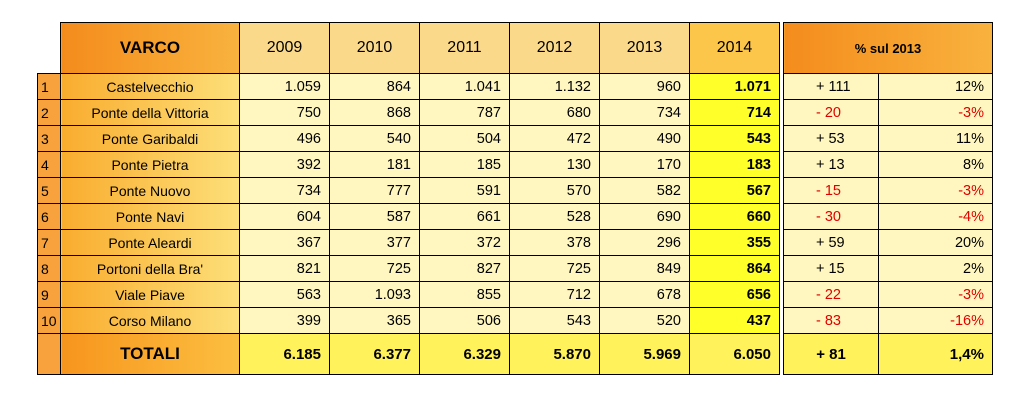 The width and height of the screenshot is (1024, 404). I want to click on percent-header: % sul 2013, so click(888, 48).